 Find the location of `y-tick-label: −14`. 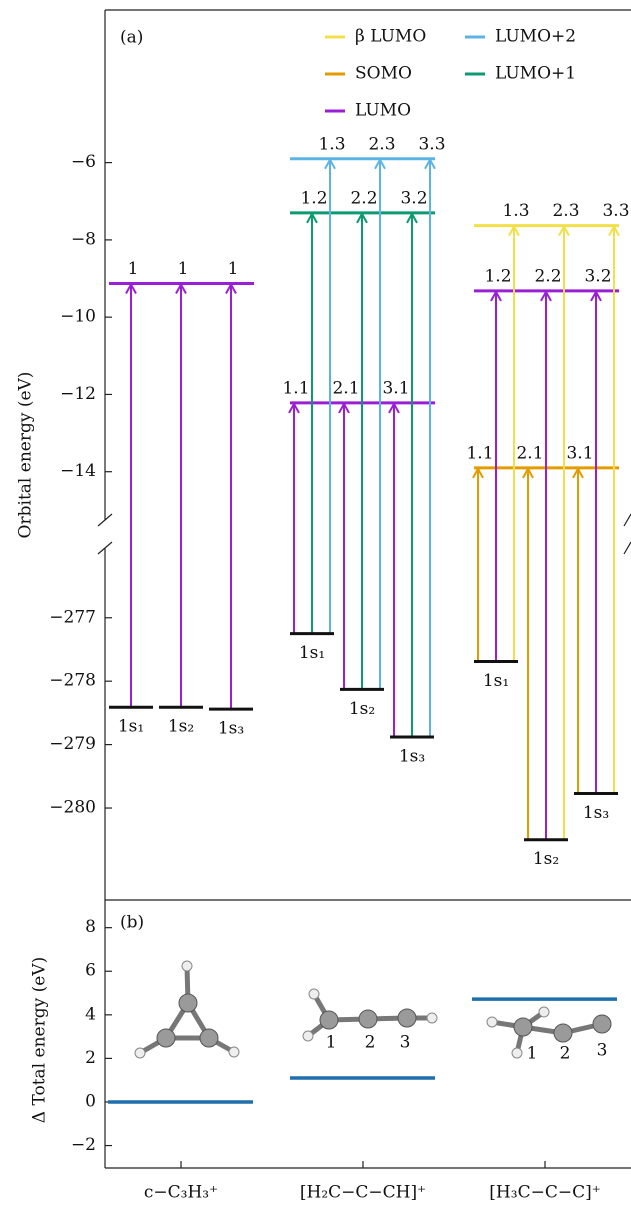

y-tick-label: −14 is located at coordinates (78, 471).